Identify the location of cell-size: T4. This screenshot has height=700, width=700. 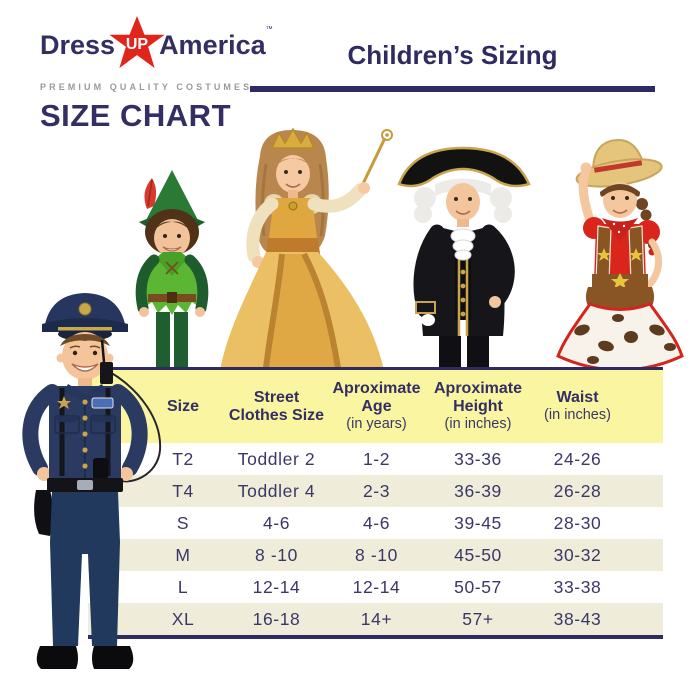
(183, 490).